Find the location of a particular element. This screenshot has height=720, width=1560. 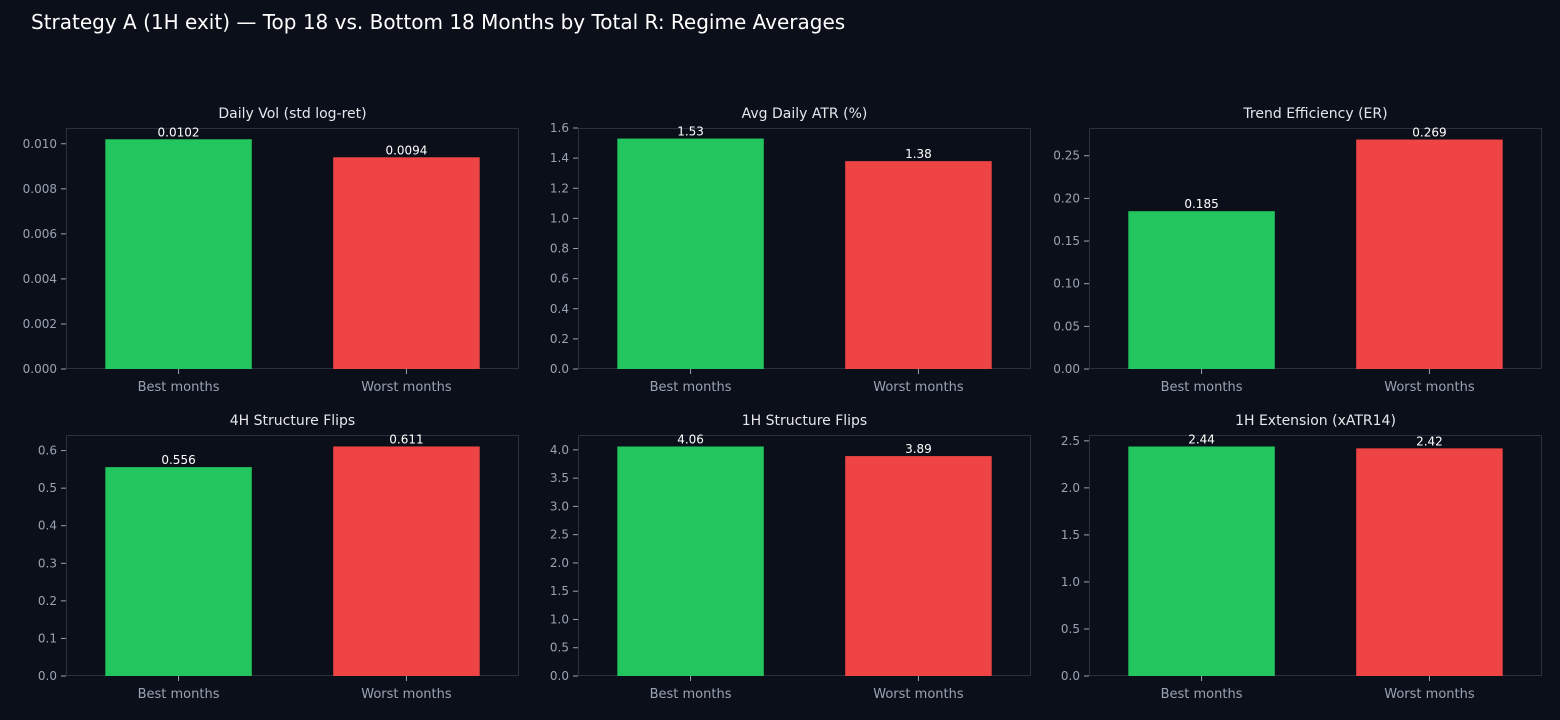

y-tick-label: 0.008 is located at coordinates (40, 189).